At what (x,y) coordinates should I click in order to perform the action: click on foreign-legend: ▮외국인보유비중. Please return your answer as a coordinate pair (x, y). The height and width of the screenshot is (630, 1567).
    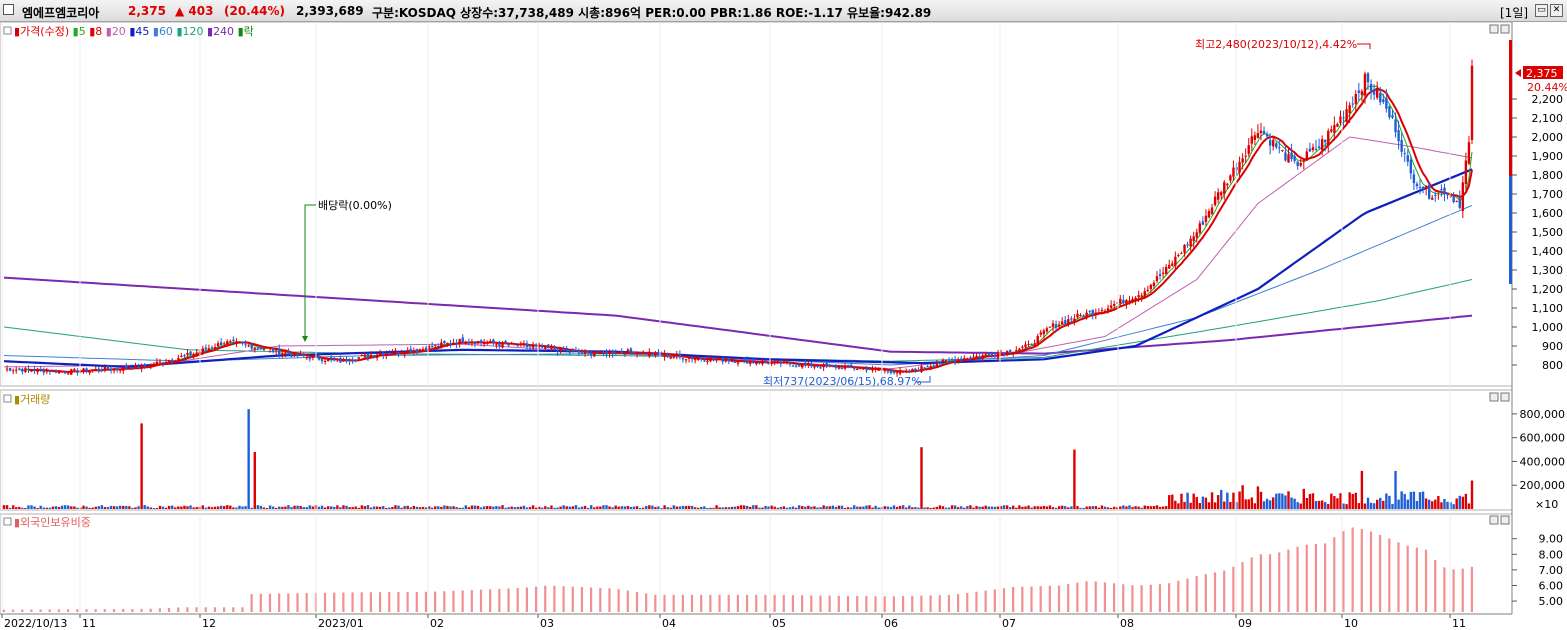
    Looking at the image, I should click on (47, 522).